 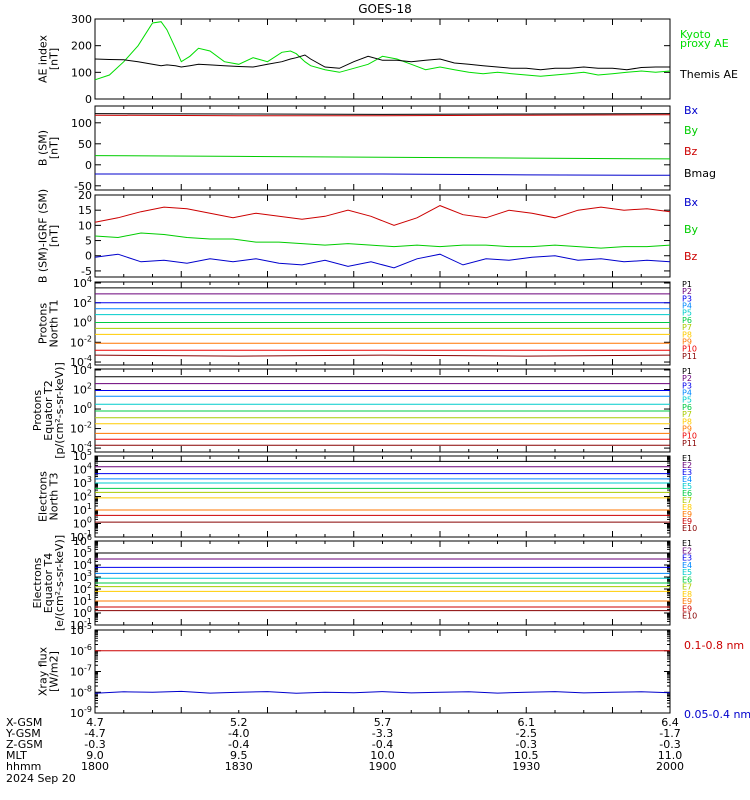 I want to click on series-line-kyoto, so click(x=382, y=51).